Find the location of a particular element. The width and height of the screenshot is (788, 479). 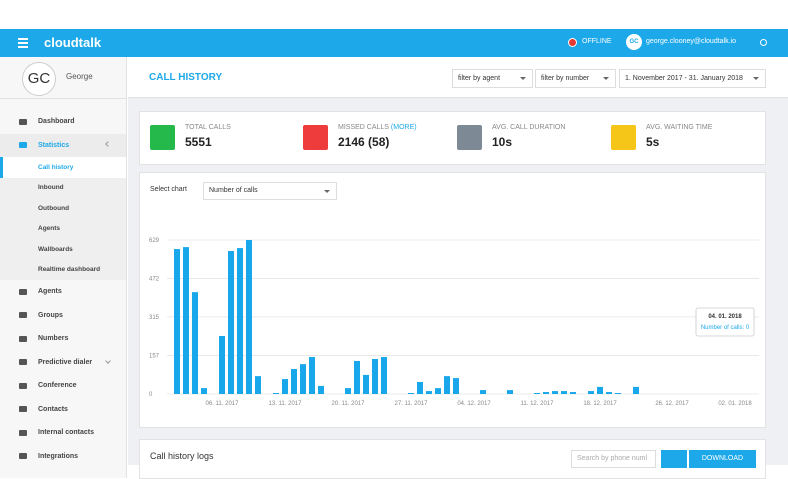

menu-label: Internal contacts is located at coordinates (66, 433).